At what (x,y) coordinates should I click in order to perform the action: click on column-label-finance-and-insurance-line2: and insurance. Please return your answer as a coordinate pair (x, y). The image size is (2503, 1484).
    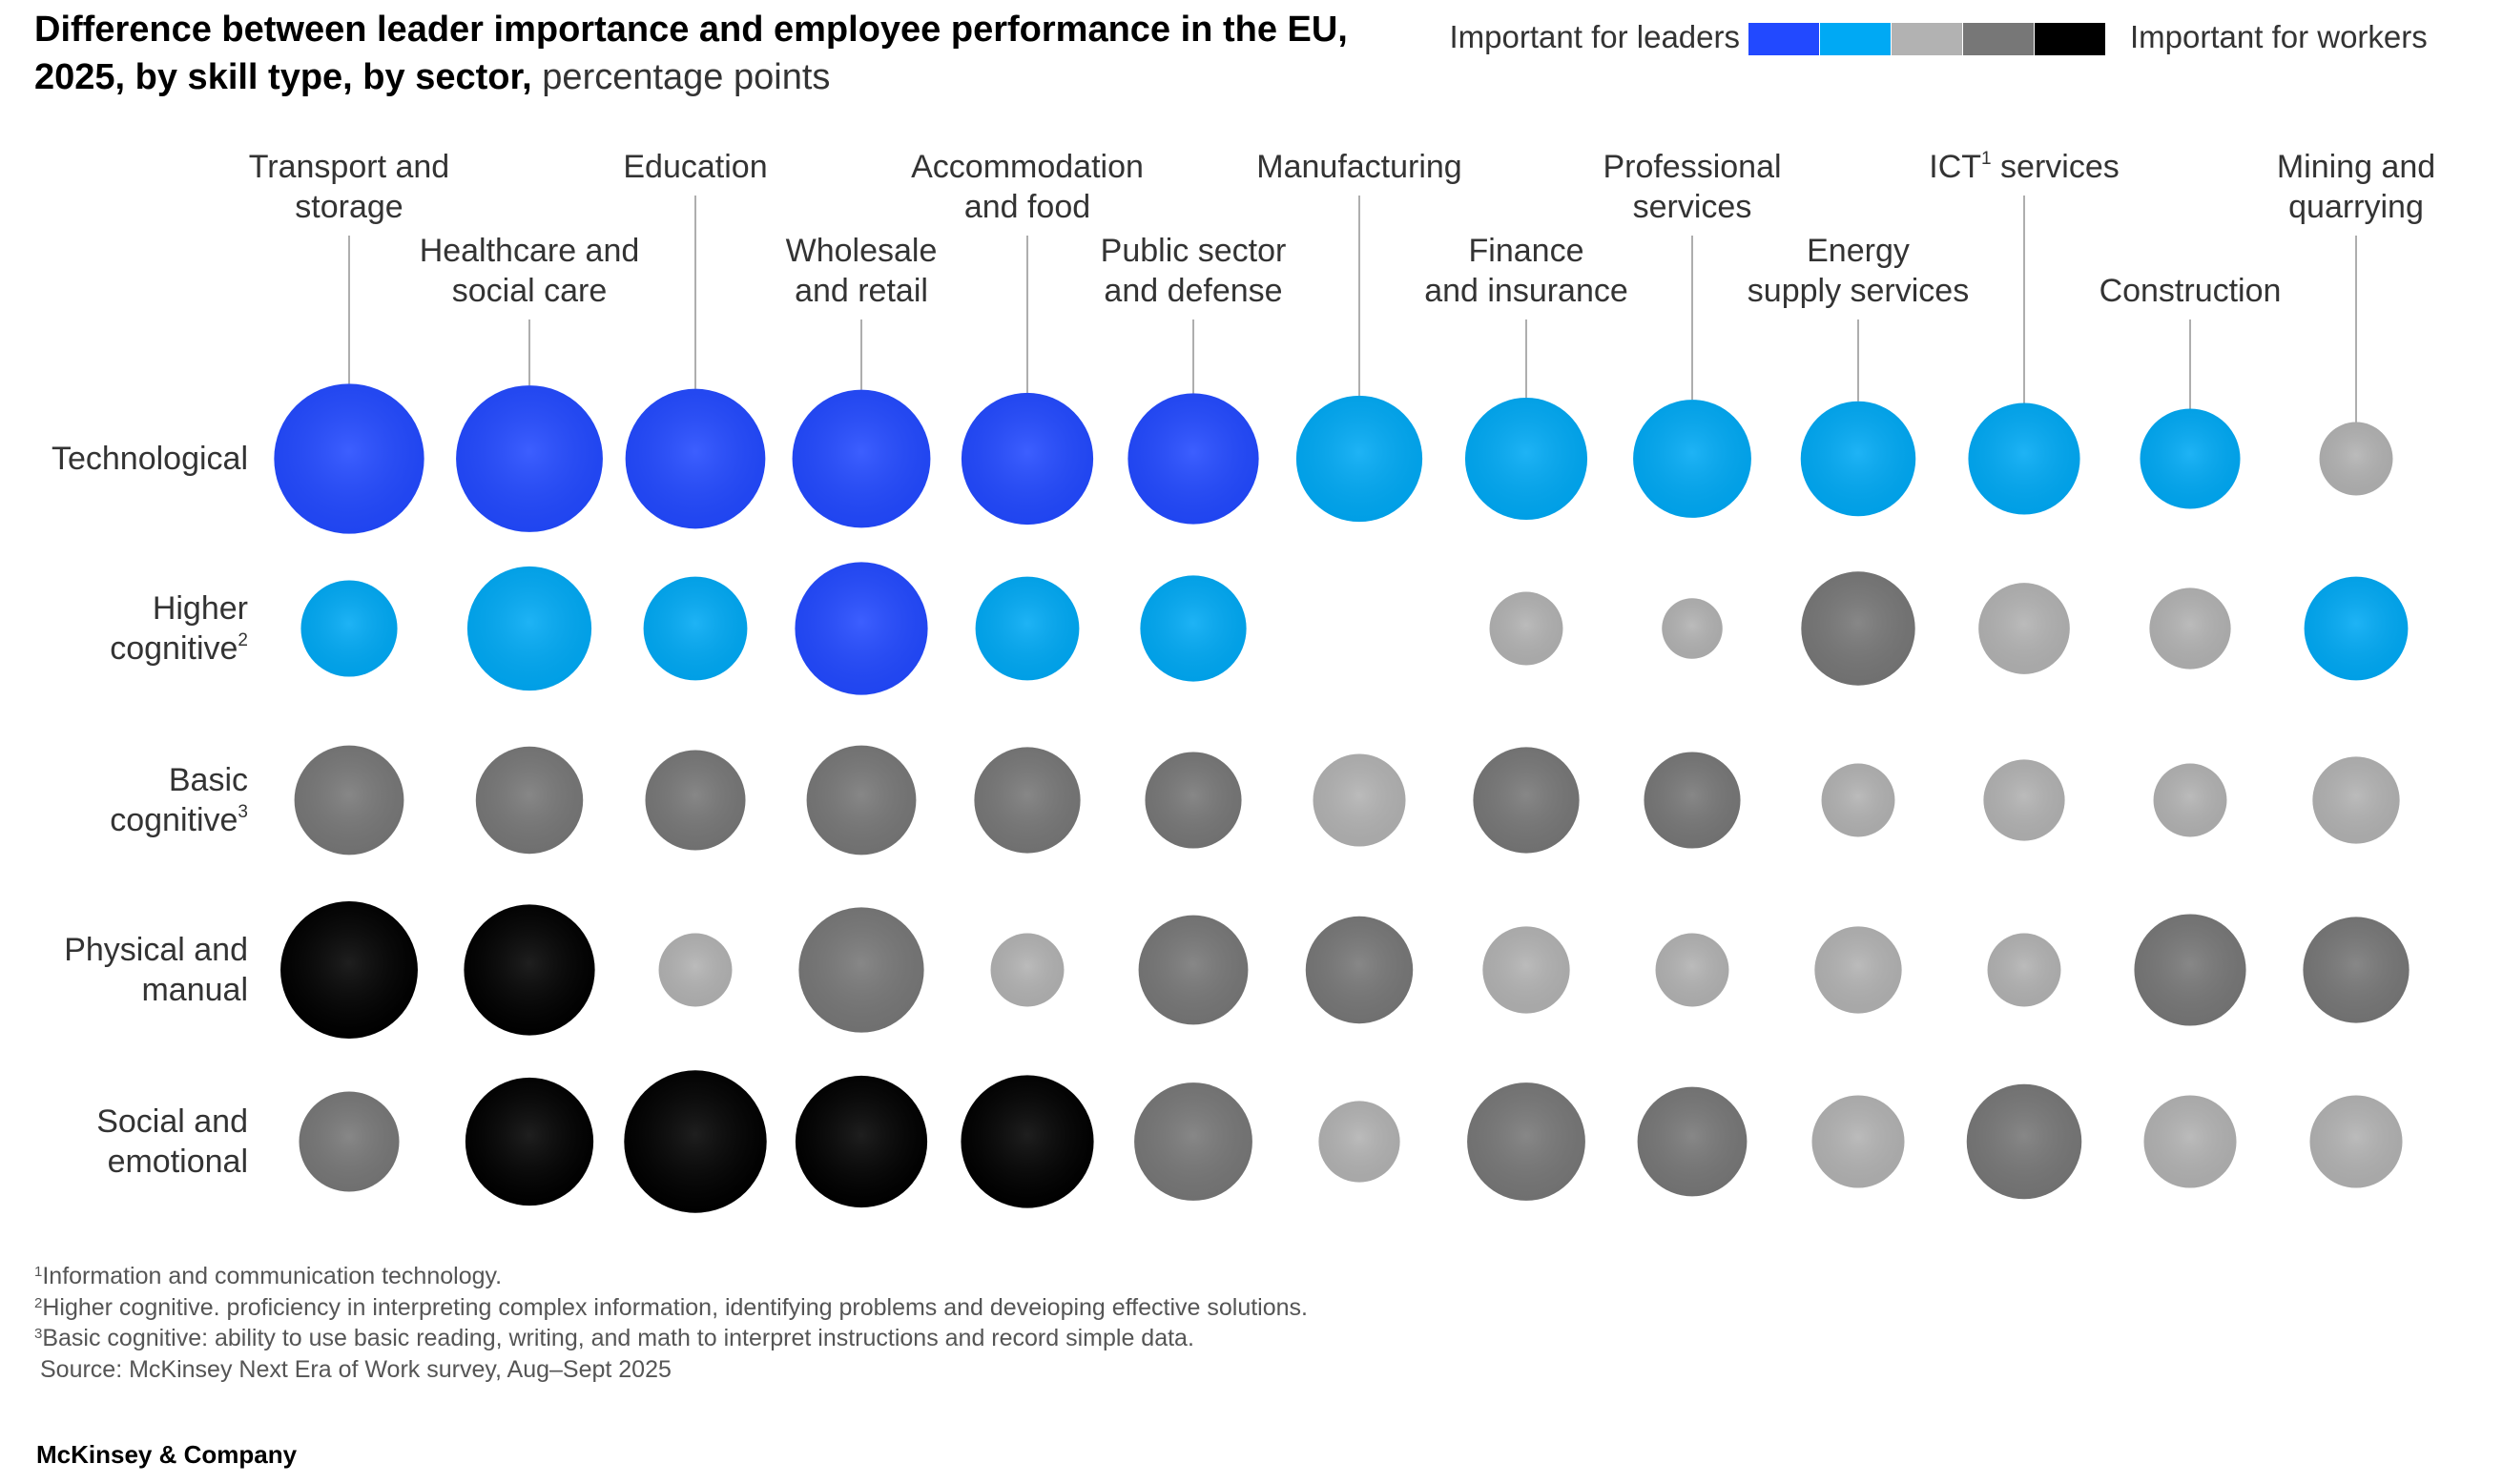
    Looking at the image, I should click on (1526, 291).